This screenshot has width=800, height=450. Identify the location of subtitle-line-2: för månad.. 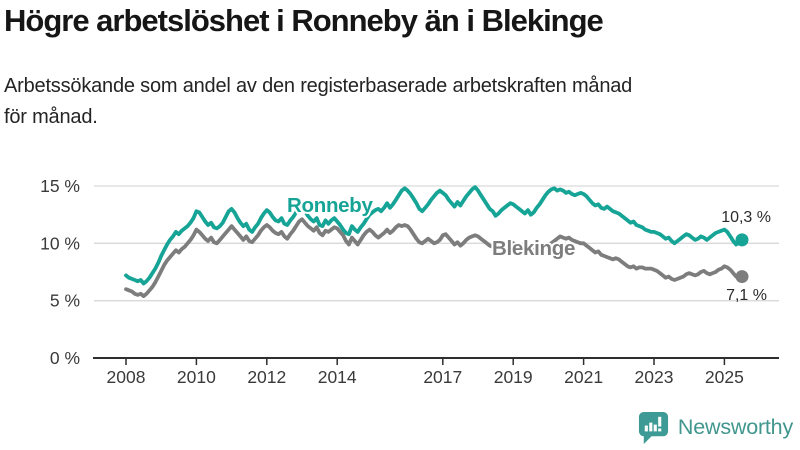
(51, 117).